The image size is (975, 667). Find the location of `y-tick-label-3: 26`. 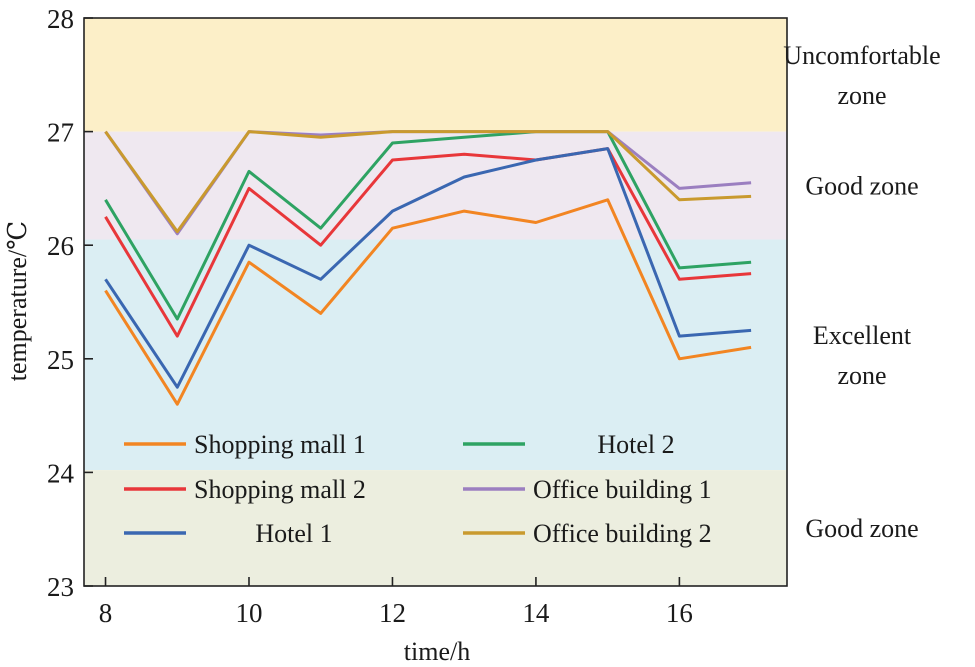

y-tick-label-3: 26 is located at coordinates (60, 246).